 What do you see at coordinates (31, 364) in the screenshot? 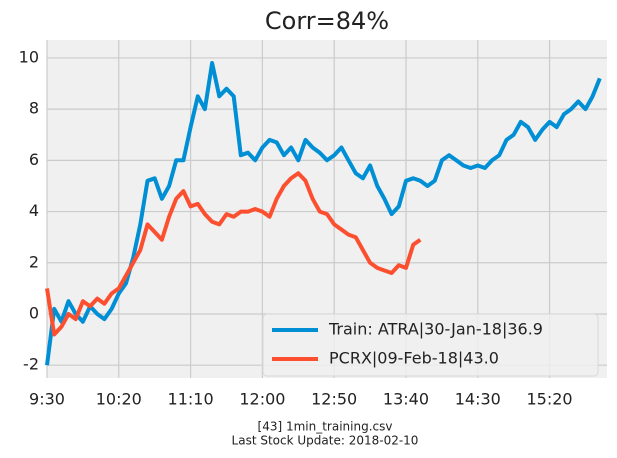
I see `y-tick-label: -2` at bounding box center [31, 364].